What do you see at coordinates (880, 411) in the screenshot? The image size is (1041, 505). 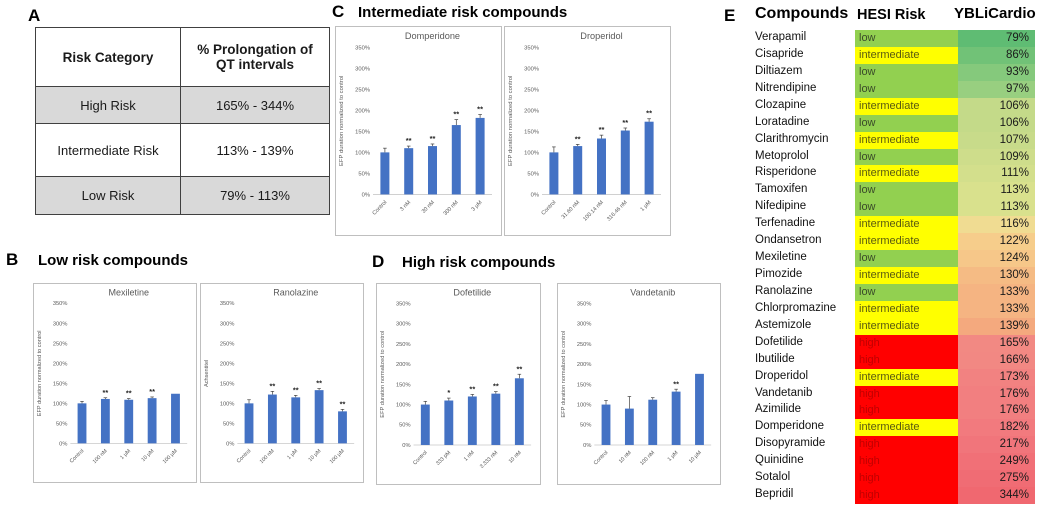 I see `list-item: Azimilide high 176%` at bounding box center [880, 411].